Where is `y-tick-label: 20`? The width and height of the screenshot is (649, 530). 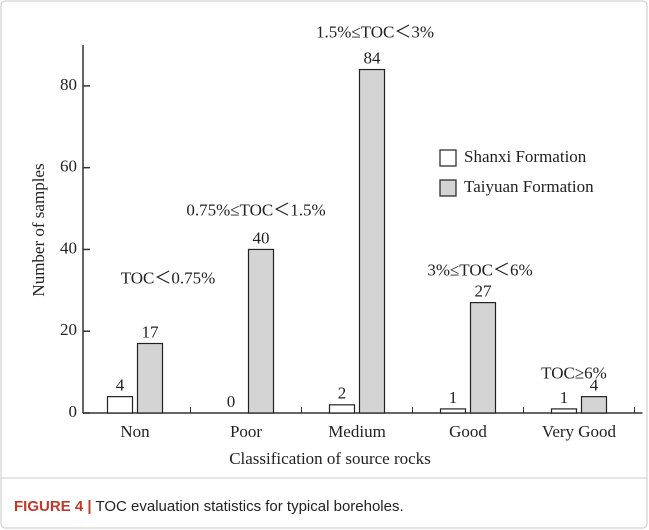
y-tick-label: 20 is located at coordinates (68, 329).